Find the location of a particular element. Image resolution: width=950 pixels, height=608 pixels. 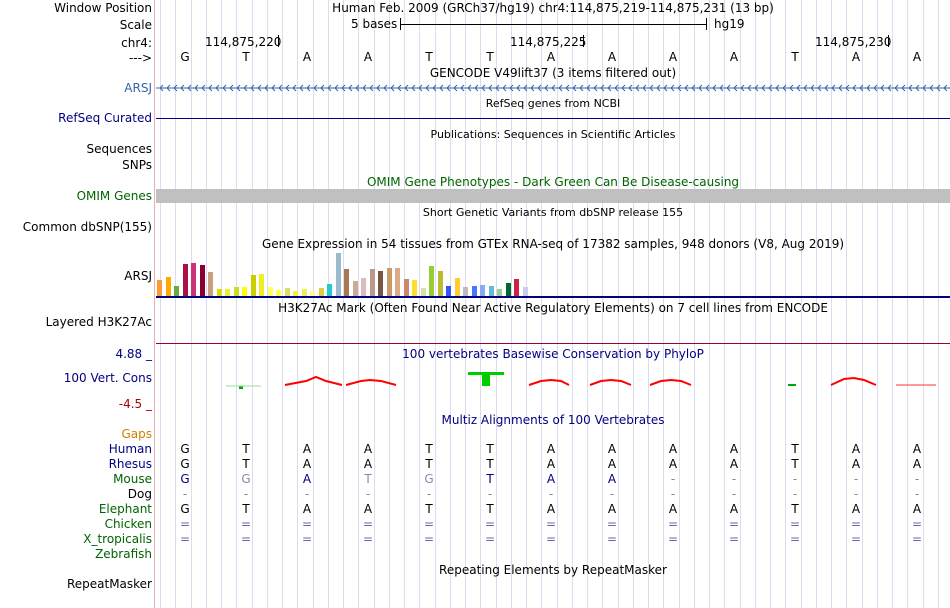

omim-gene-bar is located at coordinates (553, 196).